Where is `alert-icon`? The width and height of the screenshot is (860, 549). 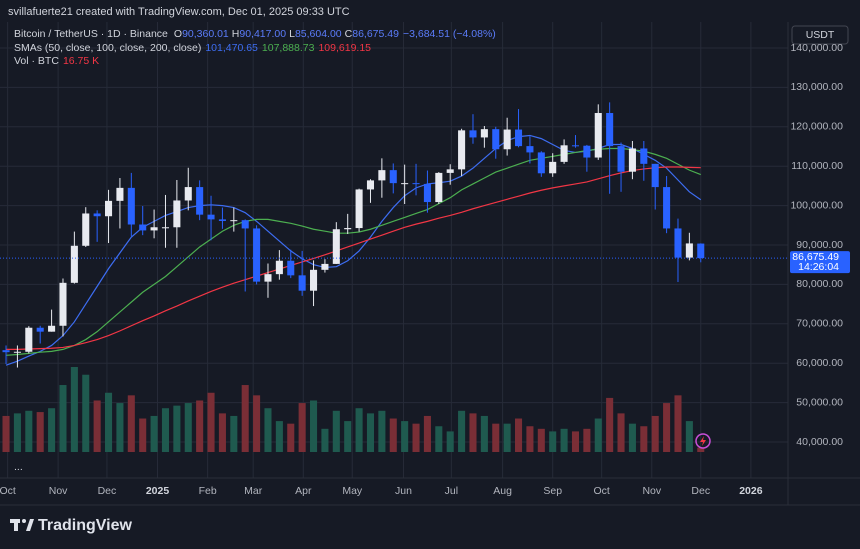
alert-icon is located at coordinates (703, 441).